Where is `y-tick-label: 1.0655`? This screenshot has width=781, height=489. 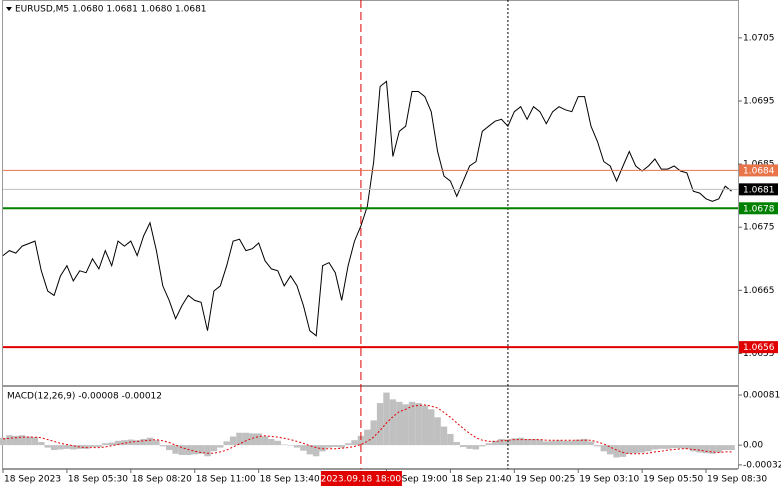
y-tick-label: 1.0655 is located at coordinates (759, 354).